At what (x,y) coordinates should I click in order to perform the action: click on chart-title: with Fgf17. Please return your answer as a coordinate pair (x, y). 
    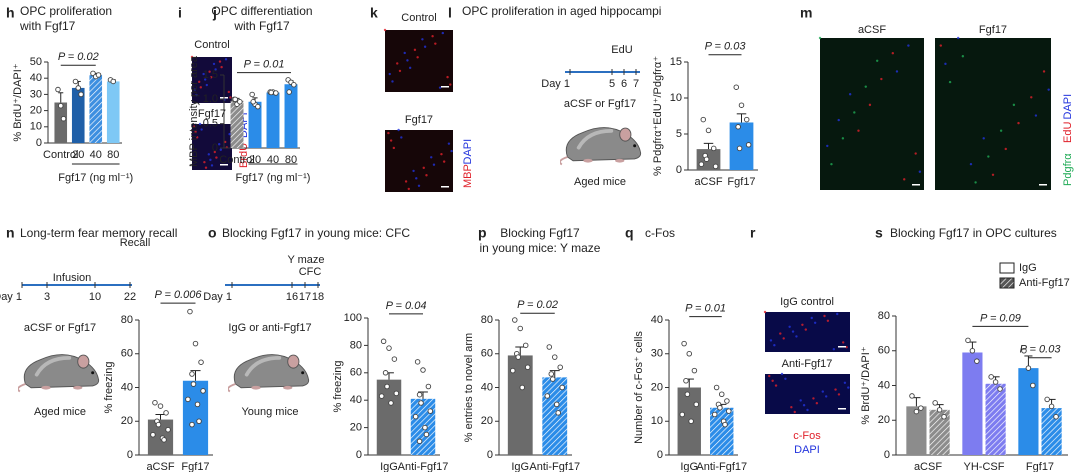
    Looking at the image, I should click on (47, 26).